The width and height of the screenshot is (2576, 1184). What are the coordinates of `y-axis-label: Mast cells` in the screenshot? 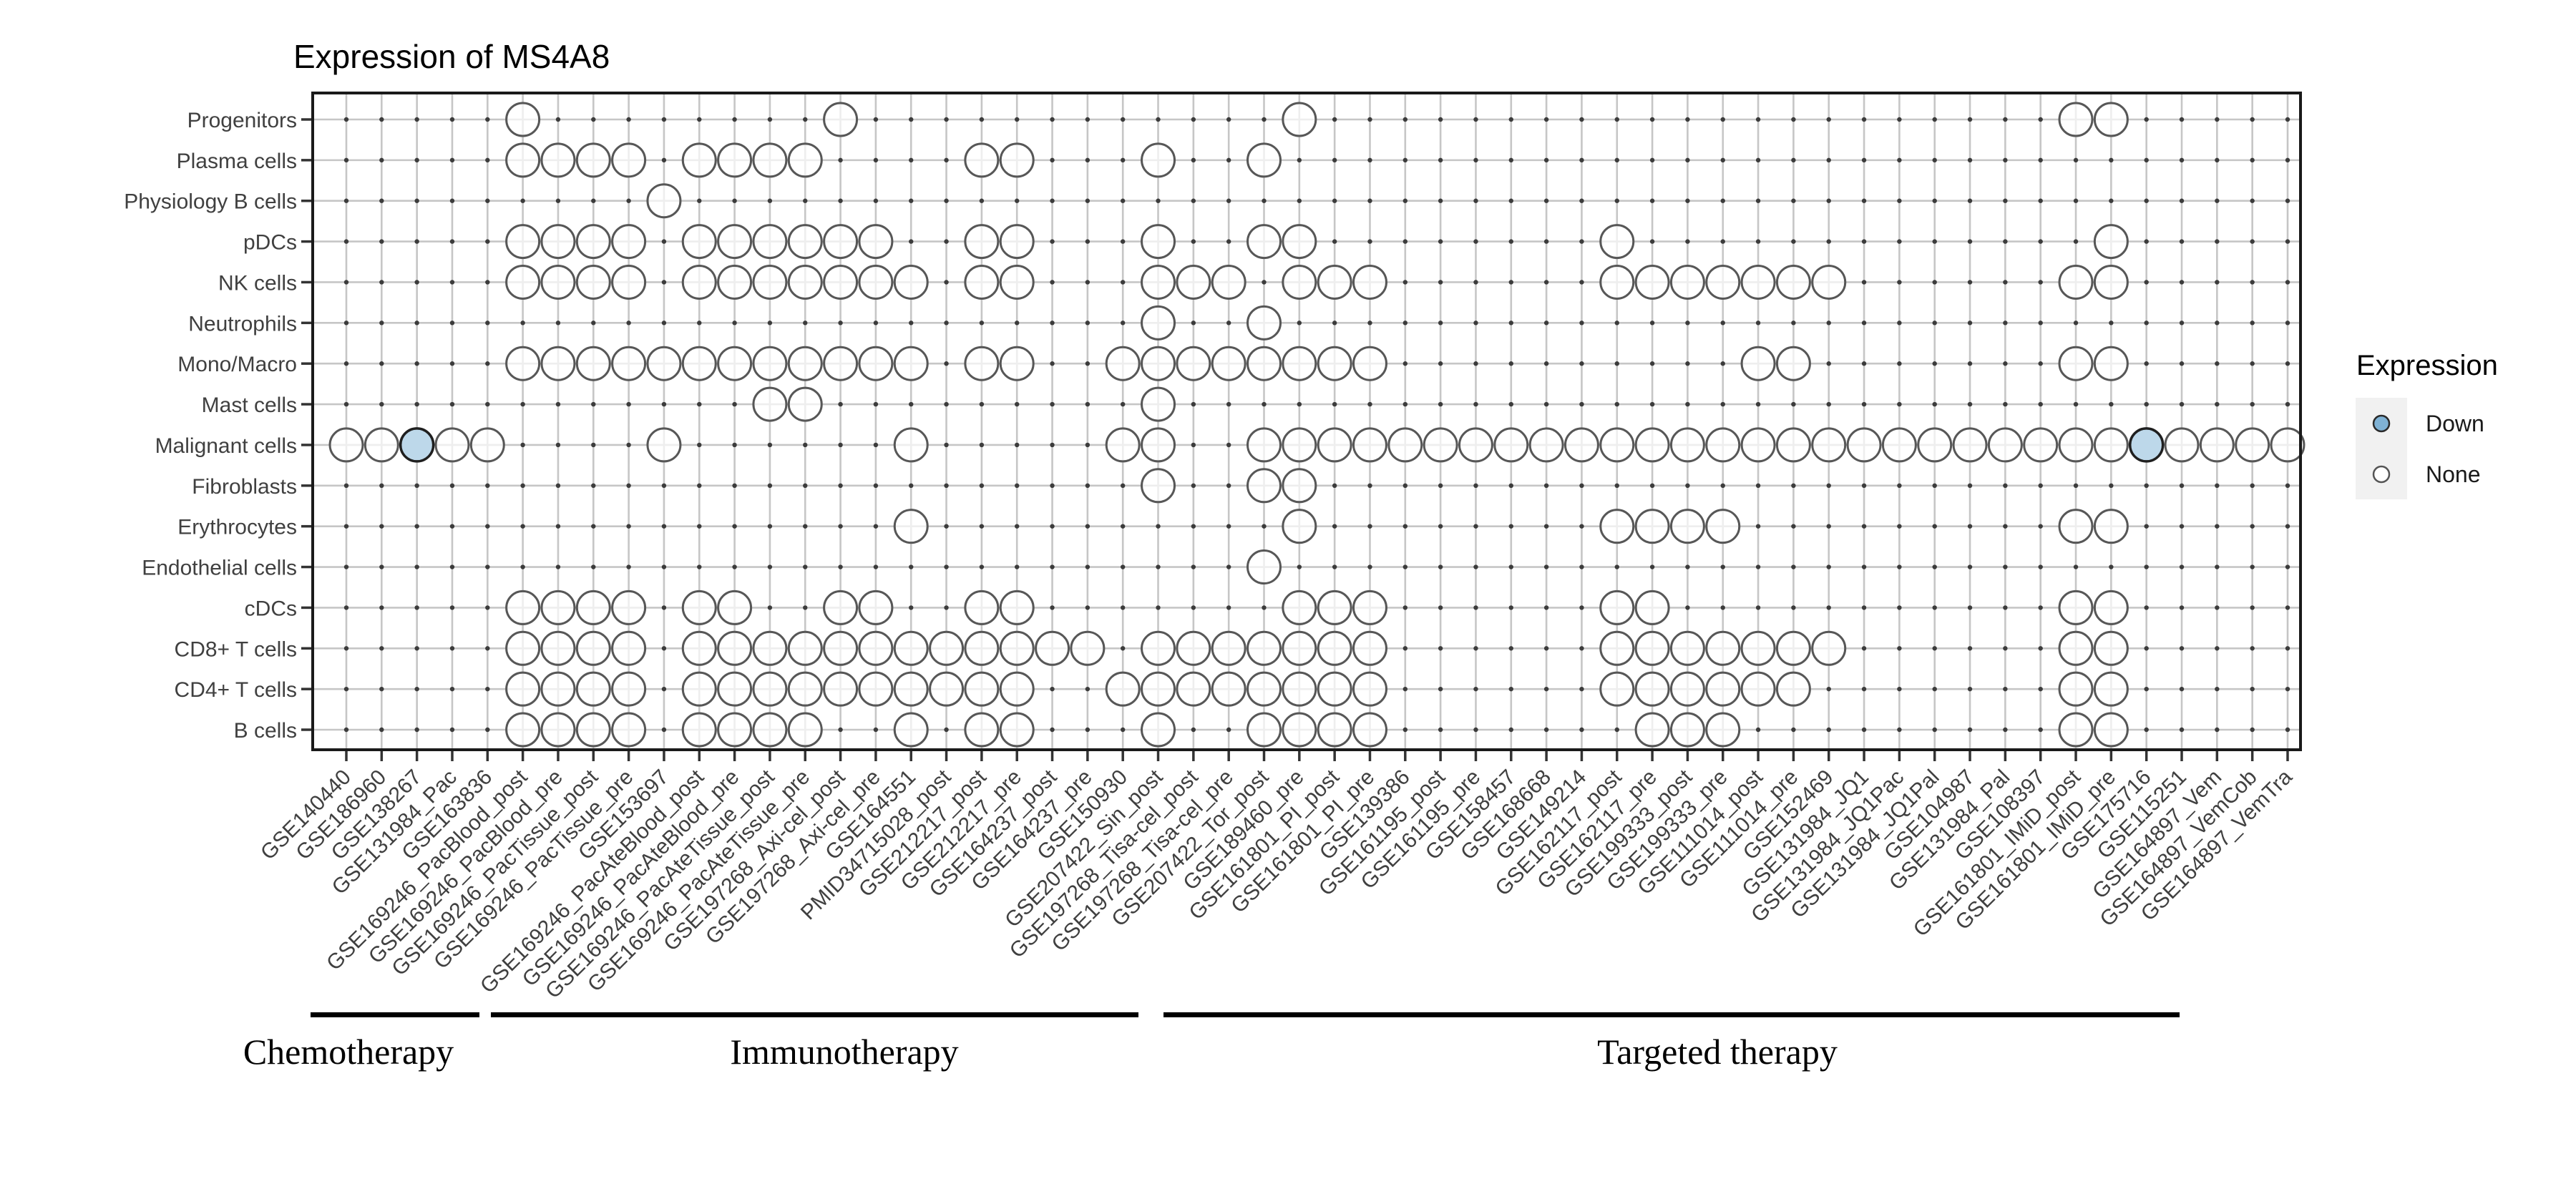 It's located at (249, 405).